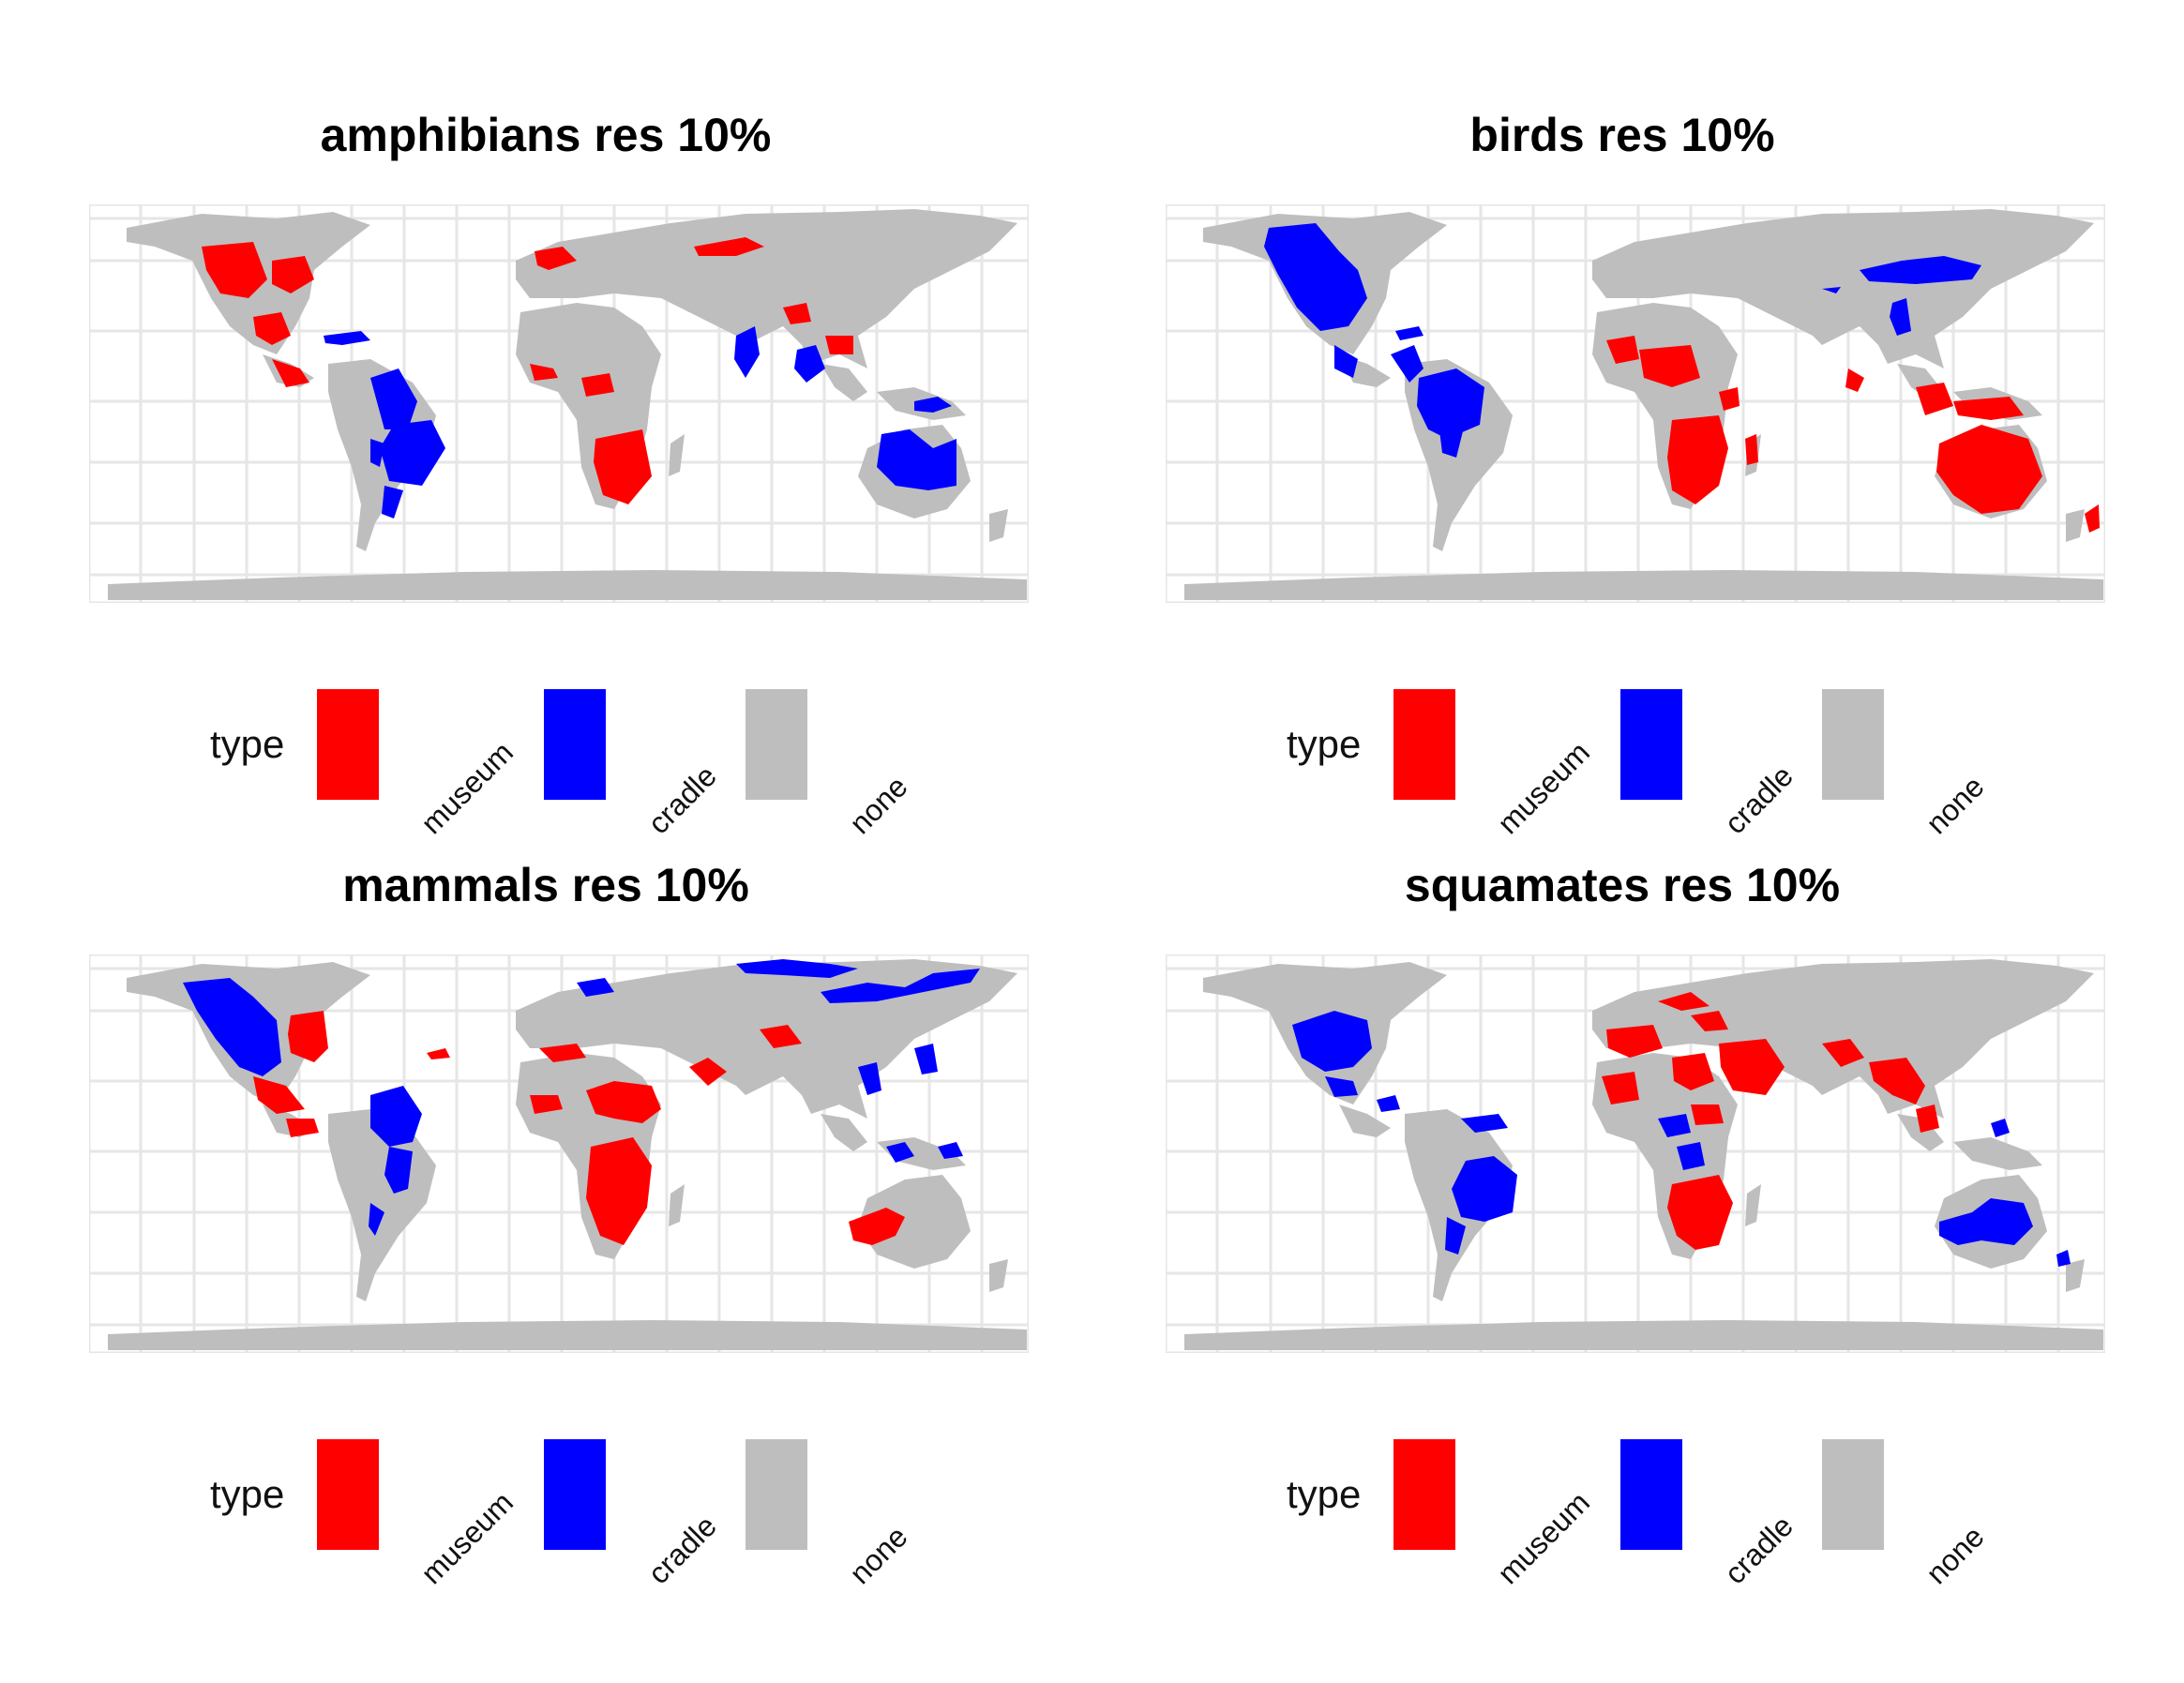  What do you see at coordinates (546, 135) in the screenshot?
I see `panel-title: amphibians res 10%` at bounding box center [546, 135].